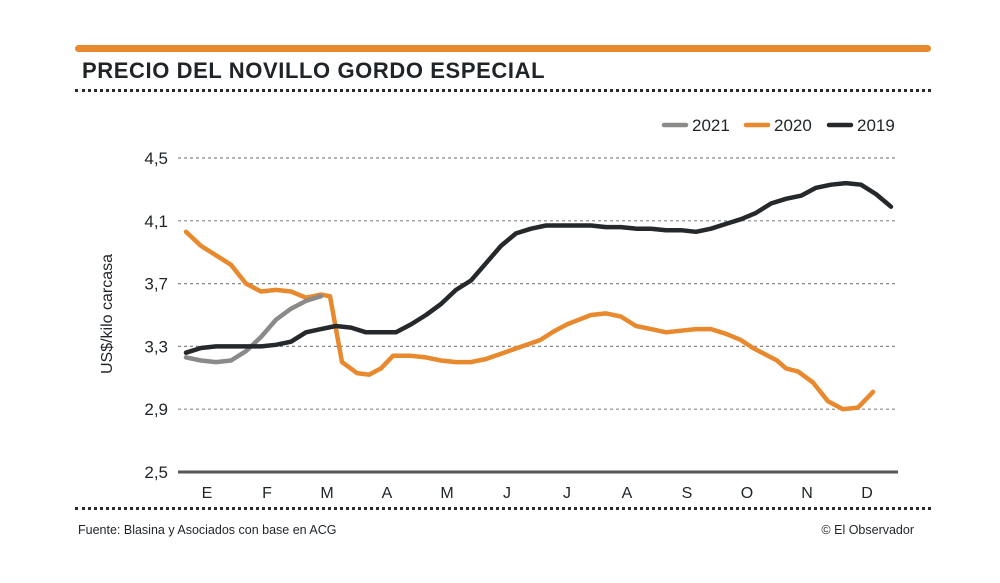 This screenshot has width=1000, height=583. What do you see at coordinates (207, 493) in the screenshot?
I see `x-tick-label: E` at bounding box center [207, 493].